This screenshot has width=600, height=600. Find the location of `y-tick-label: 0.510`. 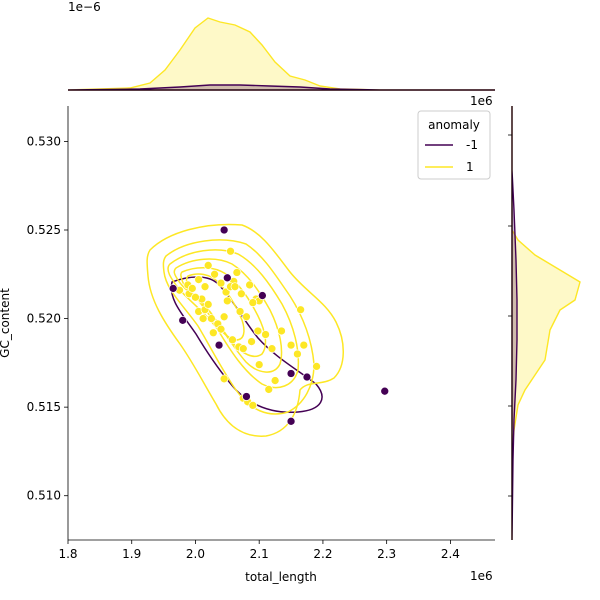

y-tick-label: 0.510 is located at coordinates (44, 496).